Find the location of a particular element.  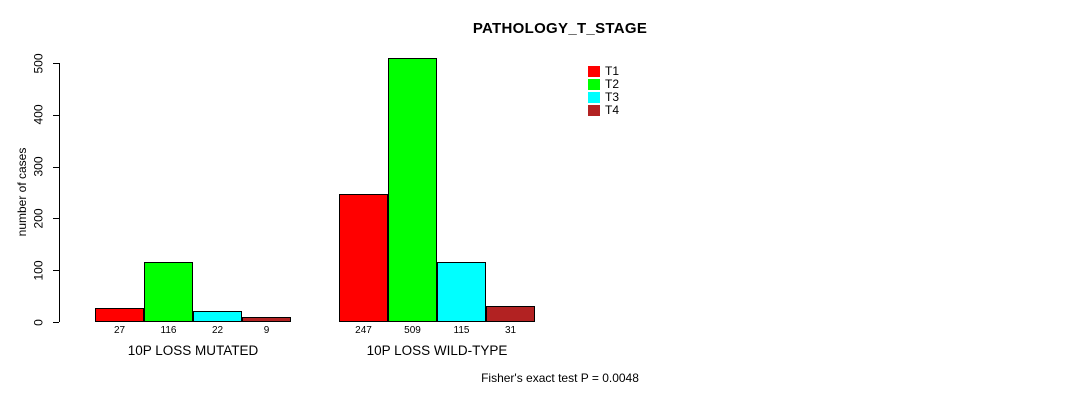

bar-t4-group1 is located at coordinates (266, 319).